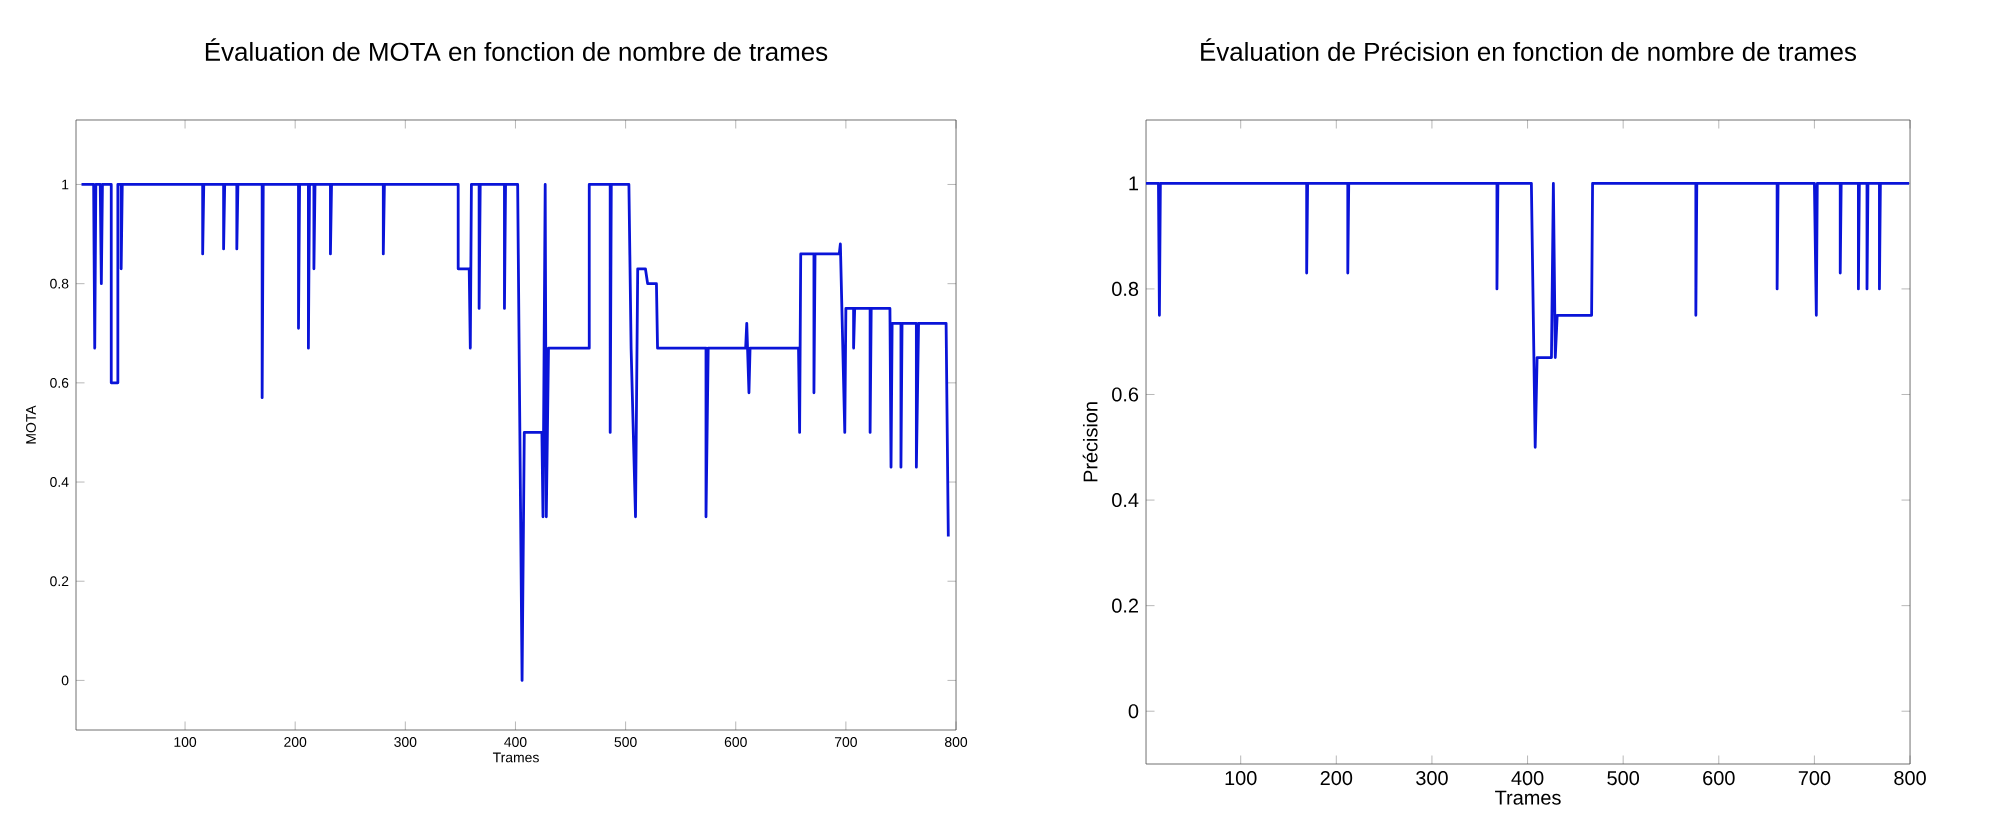 The image size is (1996, 834). Describe the element at coordinates (1125, 288) in the screenshot. I see `y-tick-label: 0.8` at that location.